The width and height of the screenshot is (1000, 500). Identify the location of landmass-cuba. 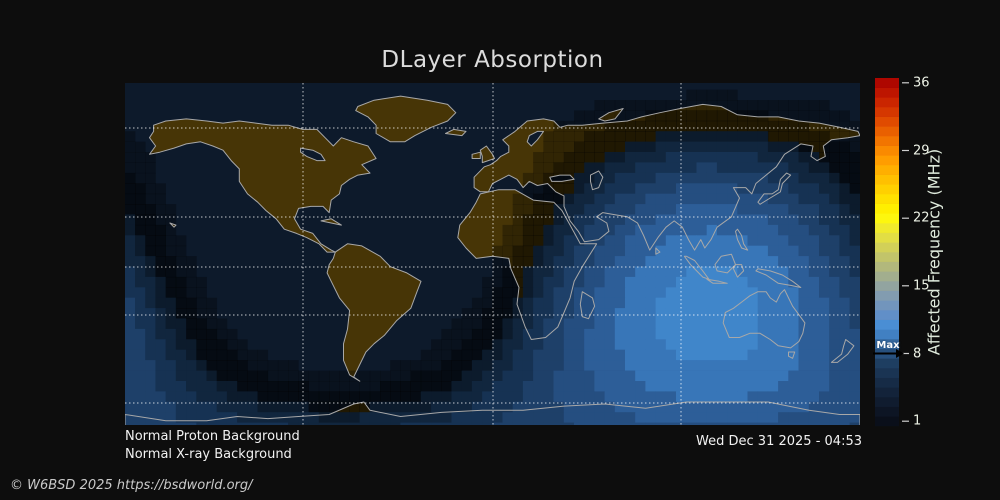
(331, 222).